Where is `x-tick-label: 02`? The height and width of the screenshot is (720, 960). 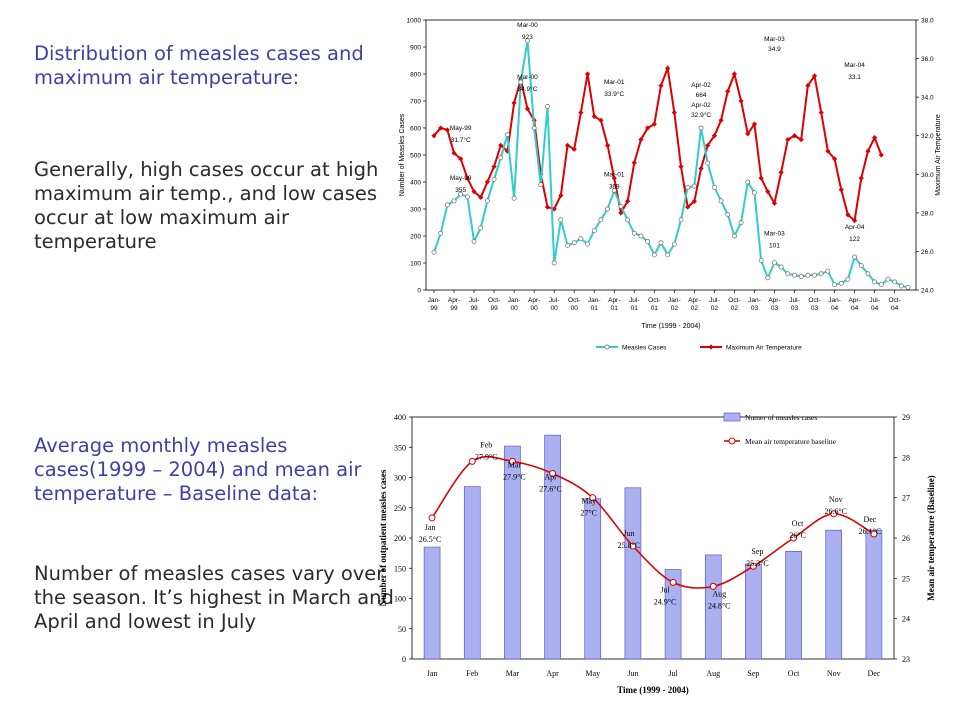 x-tick-label: 02 is located at coordinates (695, 308).